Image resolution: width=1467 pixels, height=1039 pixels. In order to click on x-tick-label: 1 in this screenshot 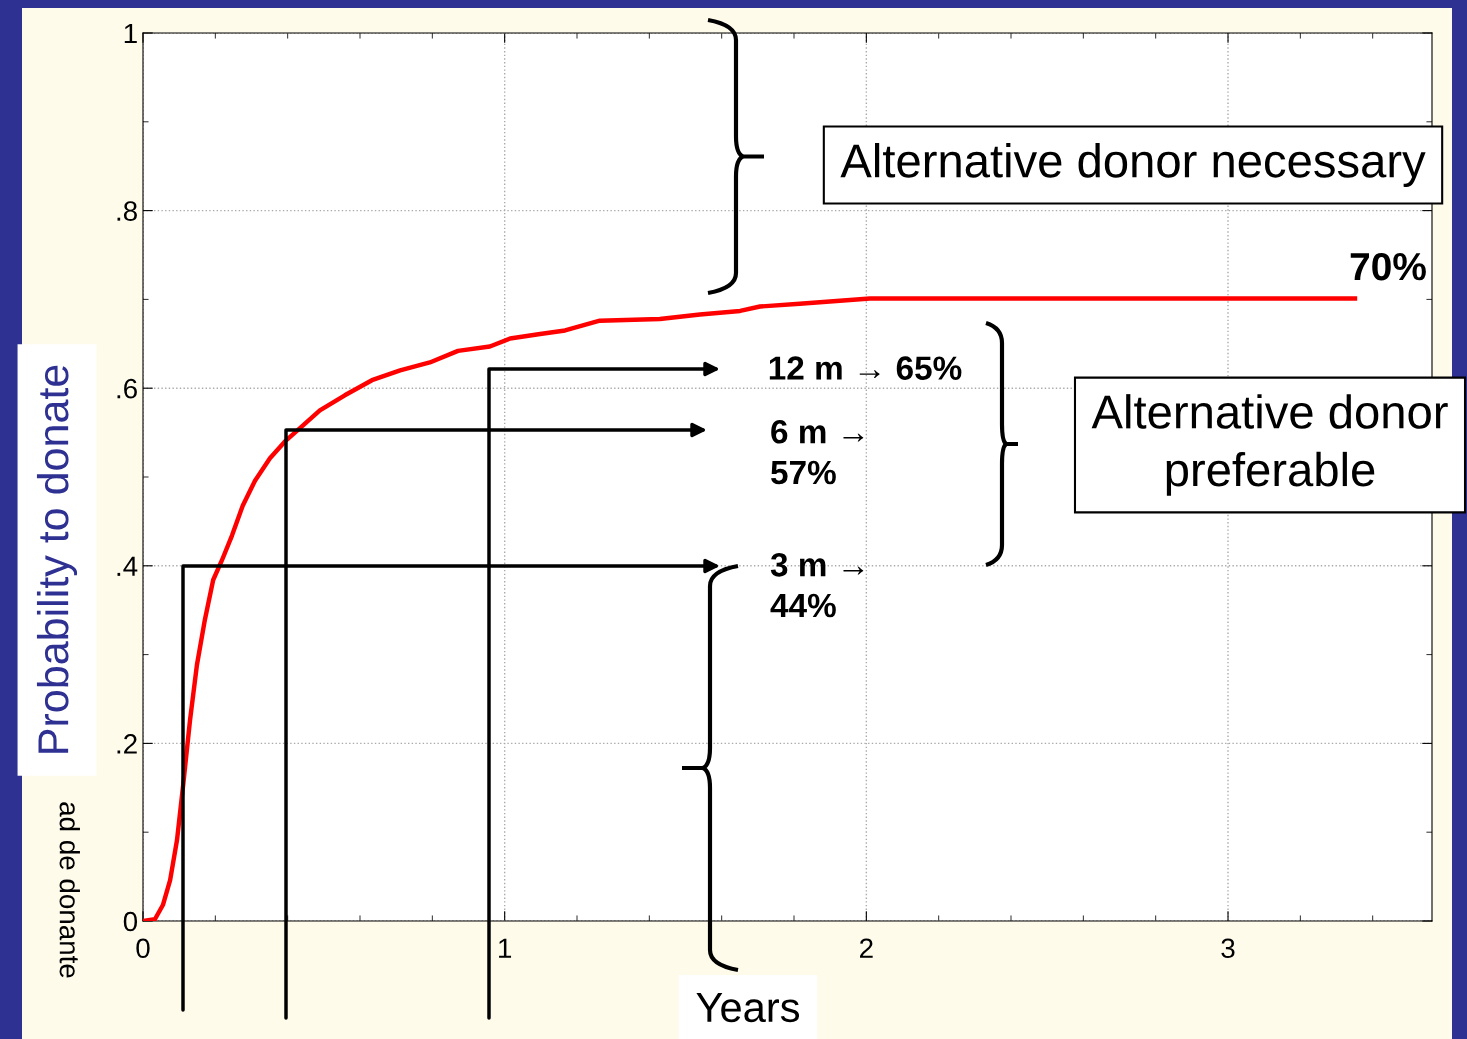, I will do `click(505, 948)`.